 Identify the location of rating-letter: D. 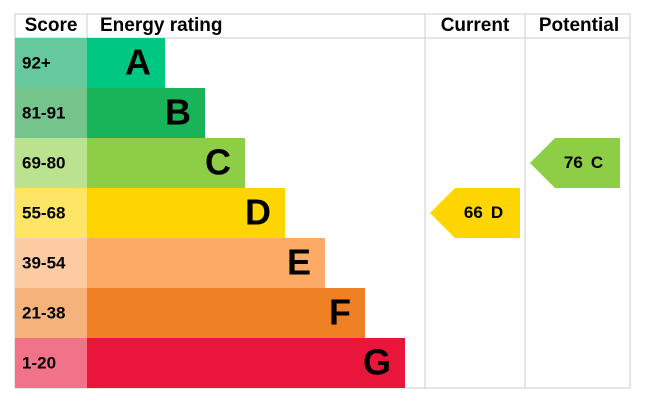
(258, 212).